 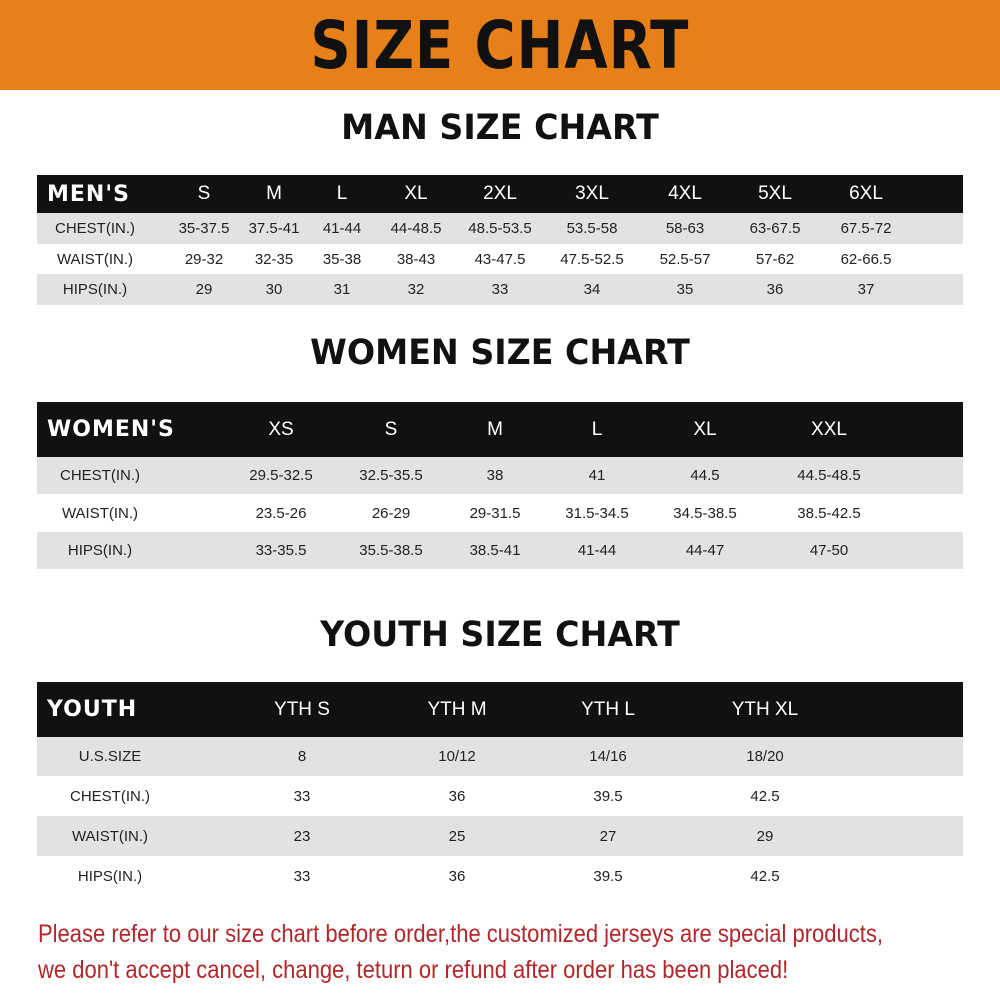 What do you see at coordinates (274, 228) in the screenshot?
I see `measurement-cell: 37.5-41` at bounding box center [274, 228].